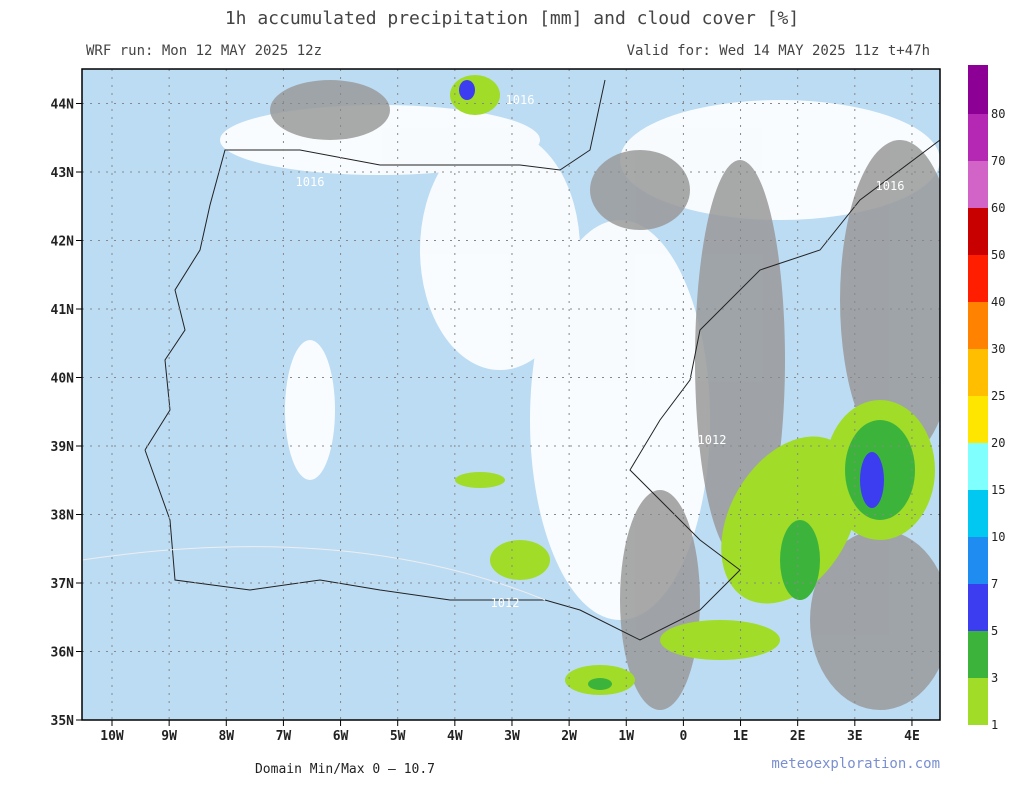  I want to click on colorbar-label: 5, so click(994, 631).